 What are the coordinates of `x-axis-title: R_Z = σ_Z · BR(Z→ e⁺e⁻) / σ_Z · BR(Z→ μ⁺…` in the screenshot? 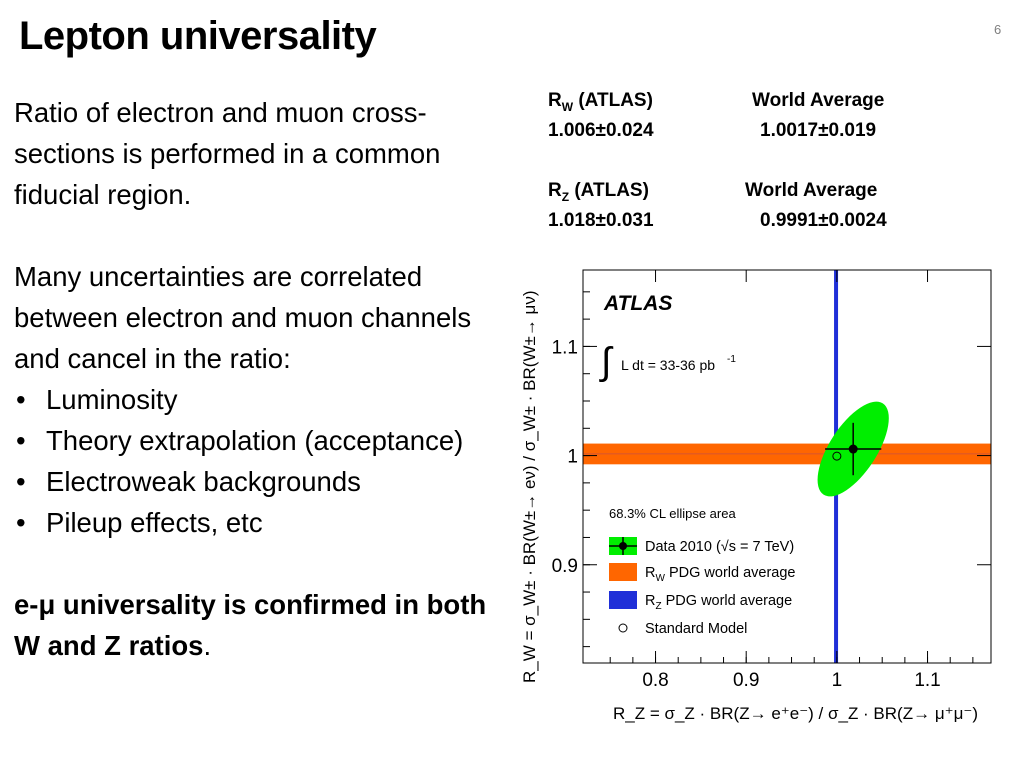 It's located at (795, 713).